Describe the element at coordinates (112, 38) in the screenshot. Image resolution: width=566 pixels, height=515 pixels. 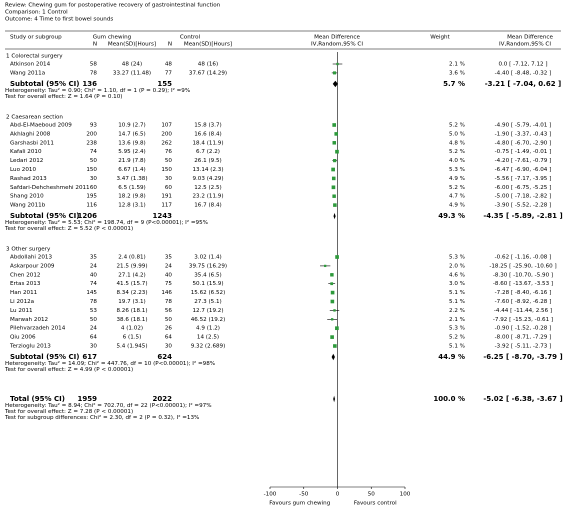
I see `col-header: Gum chewing` at that location.